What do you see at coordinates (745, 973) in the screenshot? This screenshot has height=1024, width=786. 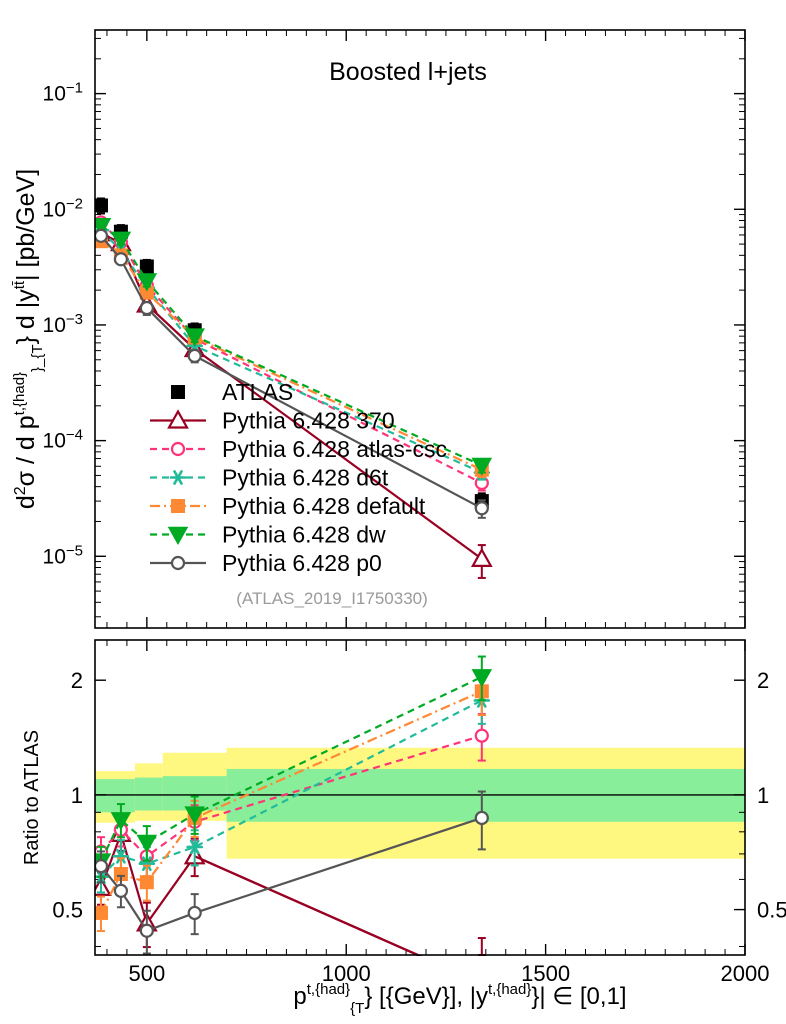 I see `x-tick-label: 2000` at bounding box center [745, 973].